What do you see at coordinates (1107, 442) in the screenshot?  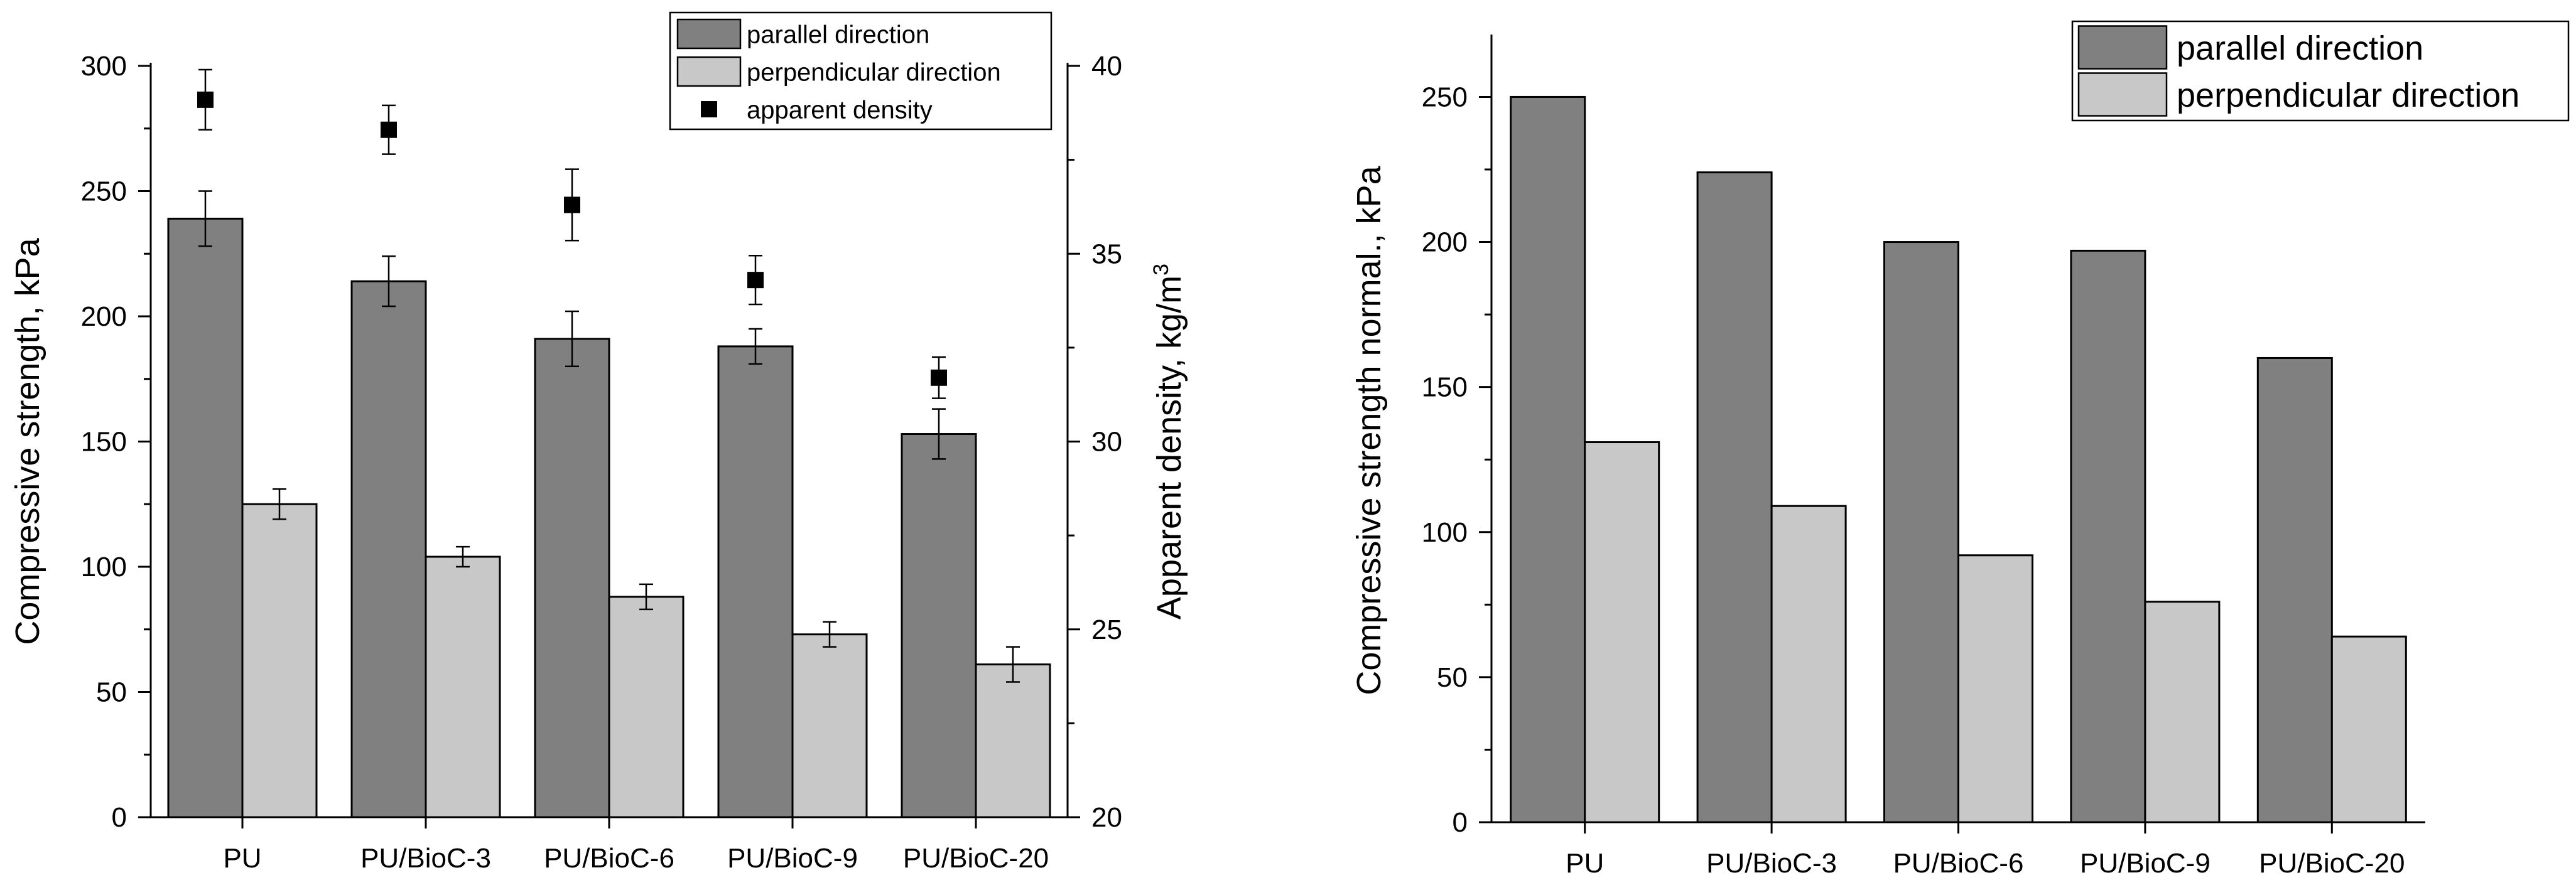 I see `y2-tick-label: 30` at bounding box center [1107, 442].